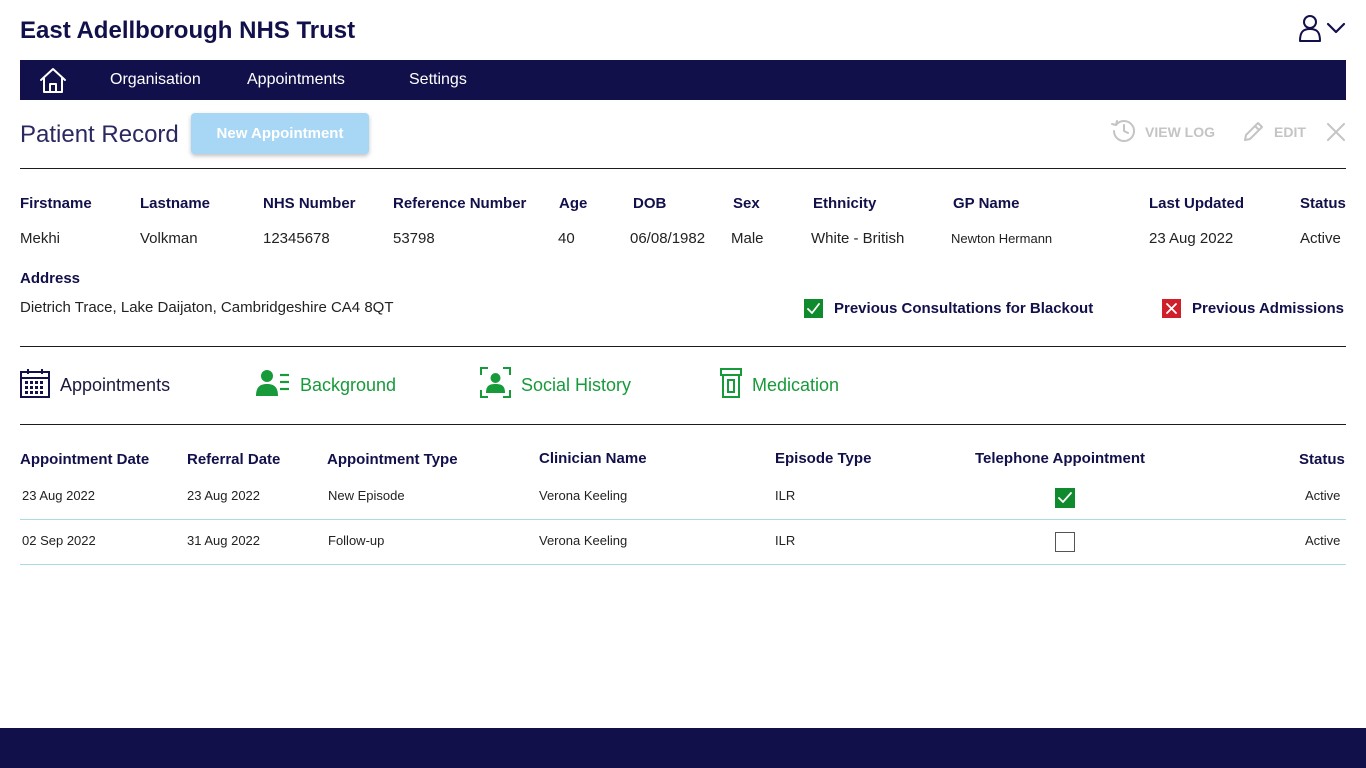 The image size is (1366, 768). What do you see at coordinates (668, 238) in the screenshot?
I see `value-dob: 06/08/1982` at bounding box center [668, 238].